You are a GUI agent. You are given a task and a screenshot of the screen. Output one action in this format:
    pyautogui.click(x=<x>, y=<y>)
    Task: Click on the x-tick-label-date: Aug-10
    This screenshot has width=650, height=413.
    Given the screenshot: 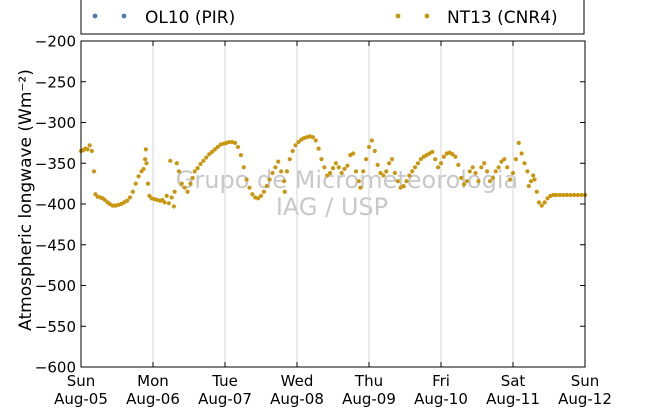 What is the action you would take?
    pyautogui.click(x=441, y=399)
    